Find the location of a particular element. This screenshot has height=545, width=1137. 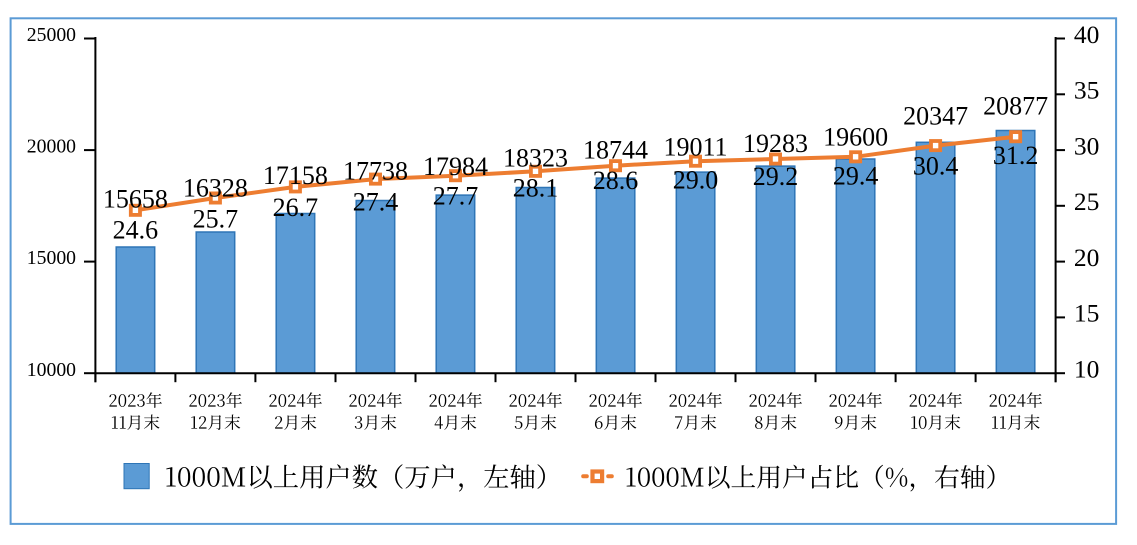

svg-text: 15 is located at coordinates (1087, 313).